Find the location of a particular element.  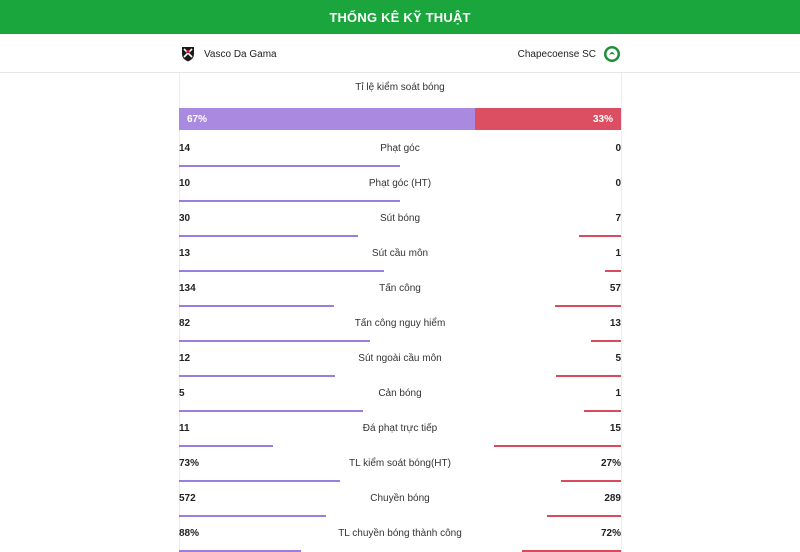

away-team: Chapecoense SC is located at coordinates (569, 54).